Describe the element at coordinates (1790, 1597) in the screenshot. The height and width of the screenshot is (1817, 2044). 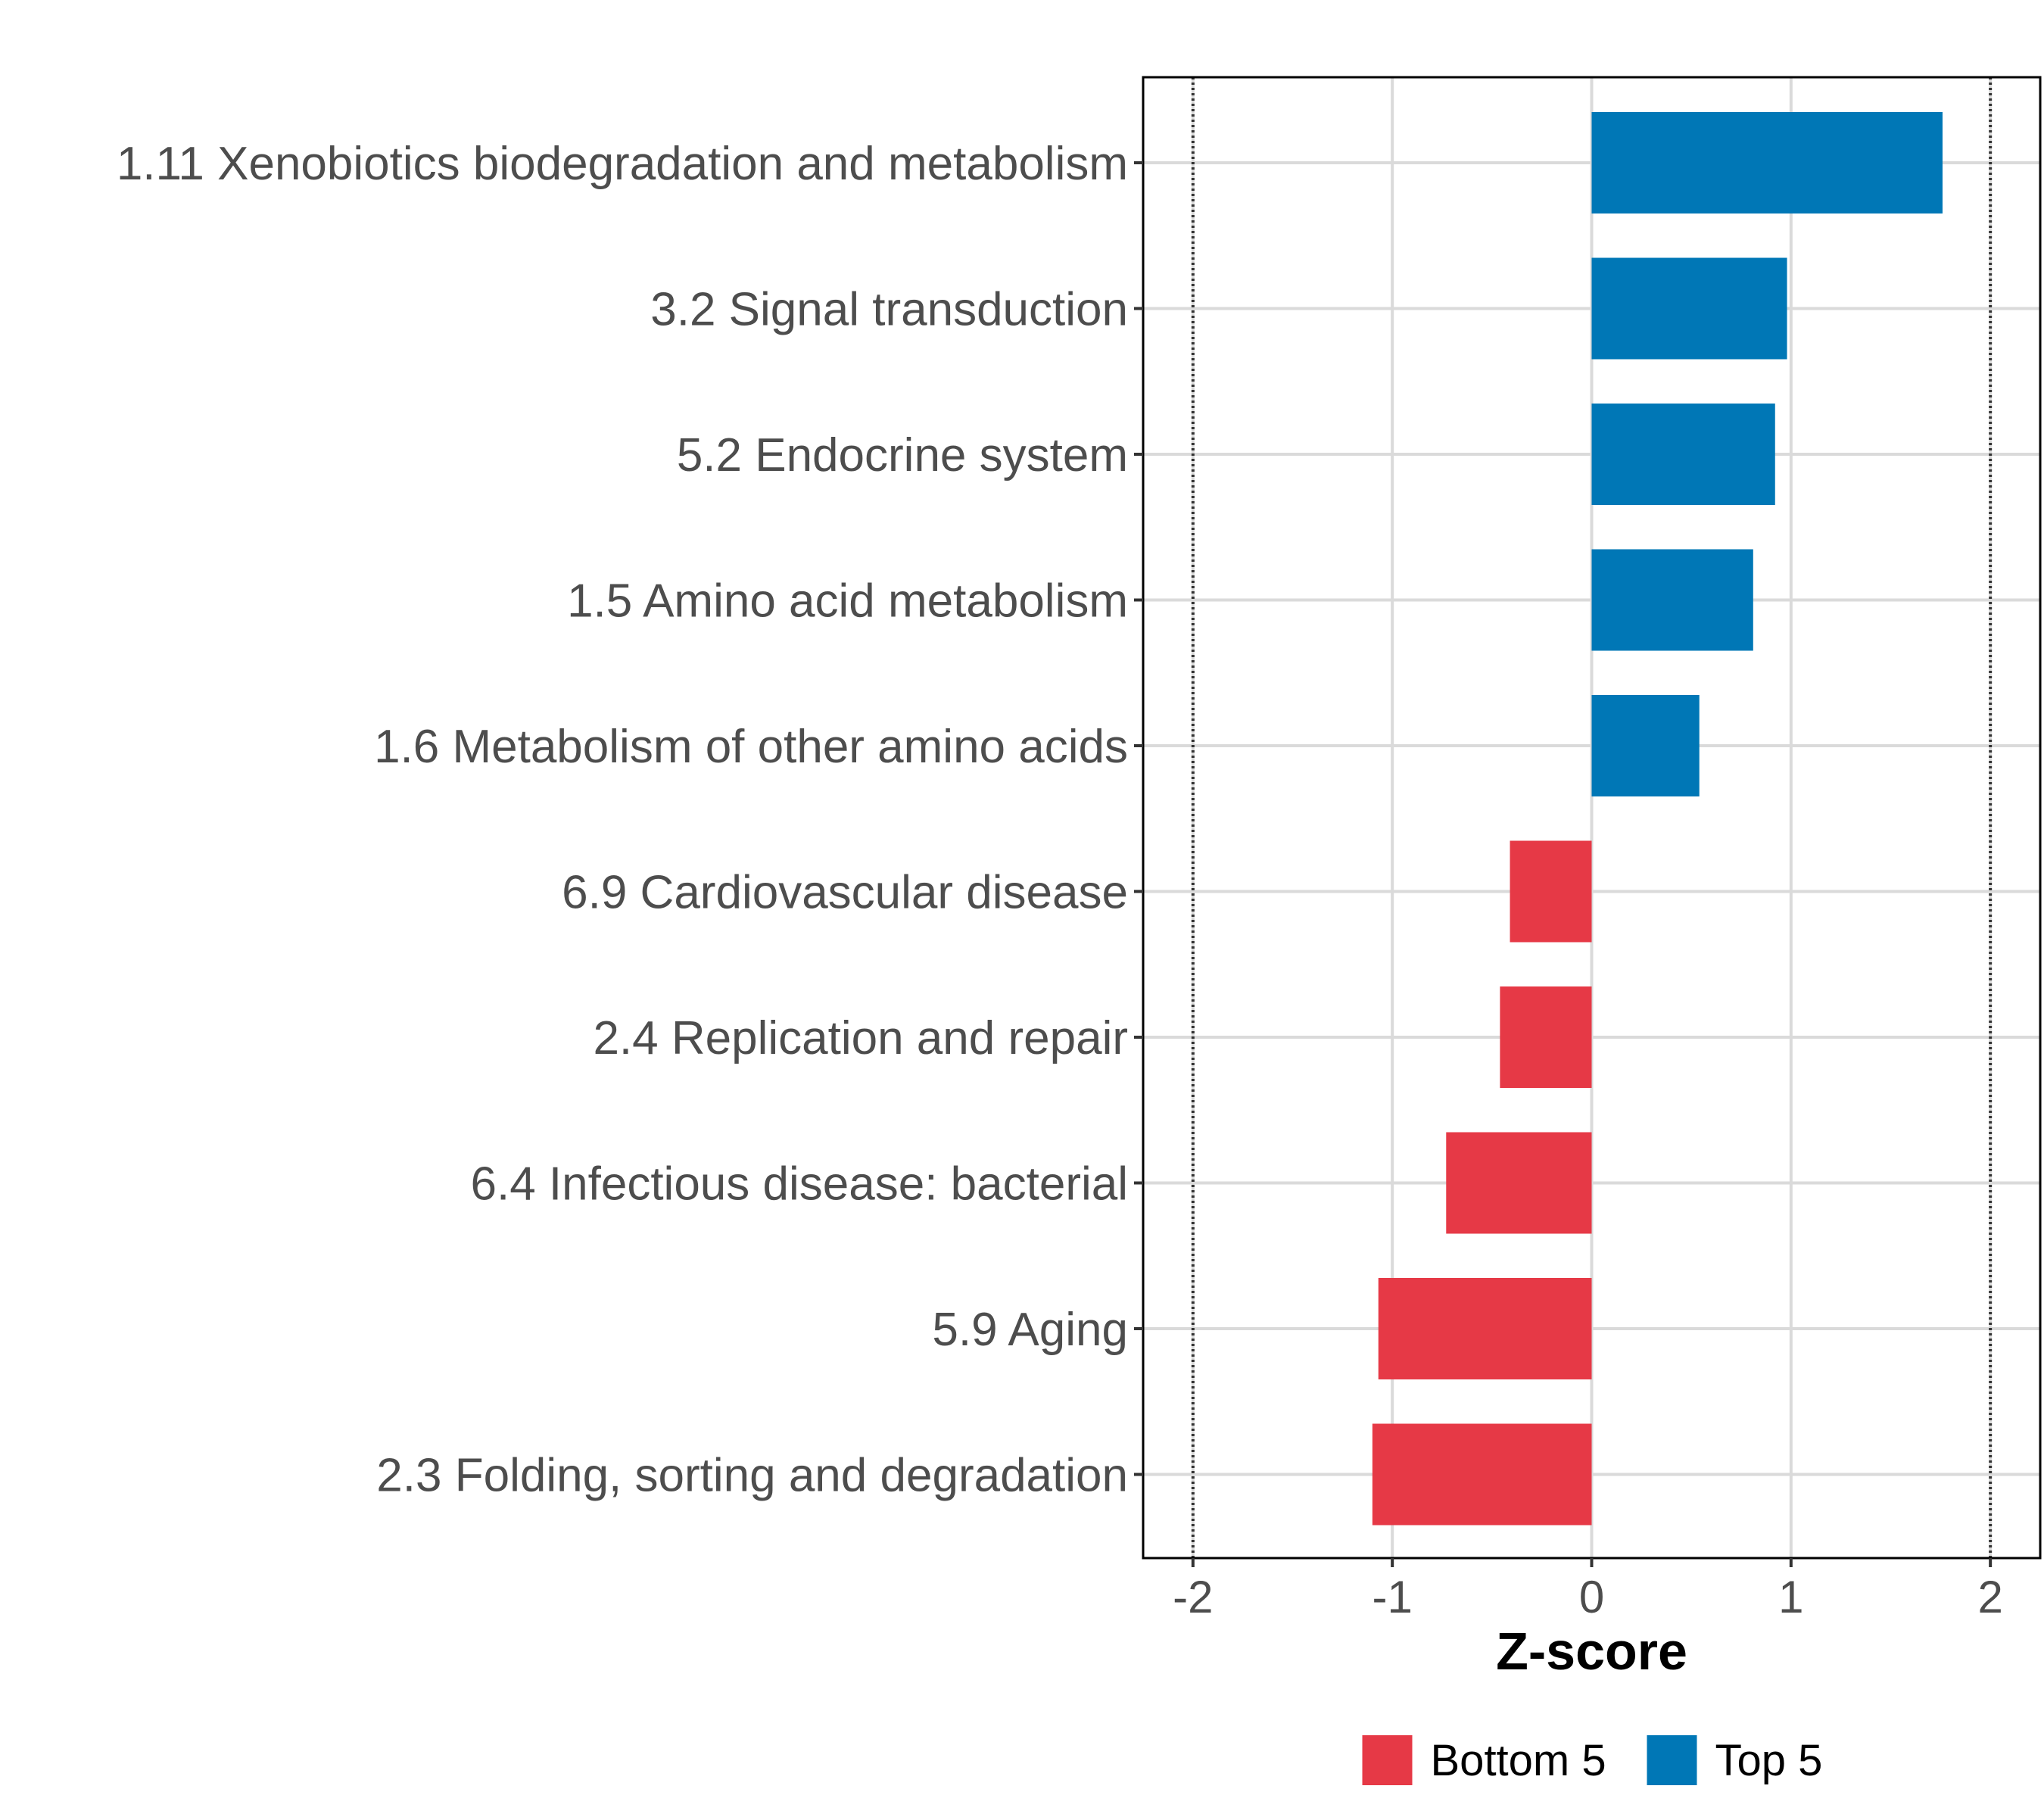
I see `x-tick-label: 1` at that location.